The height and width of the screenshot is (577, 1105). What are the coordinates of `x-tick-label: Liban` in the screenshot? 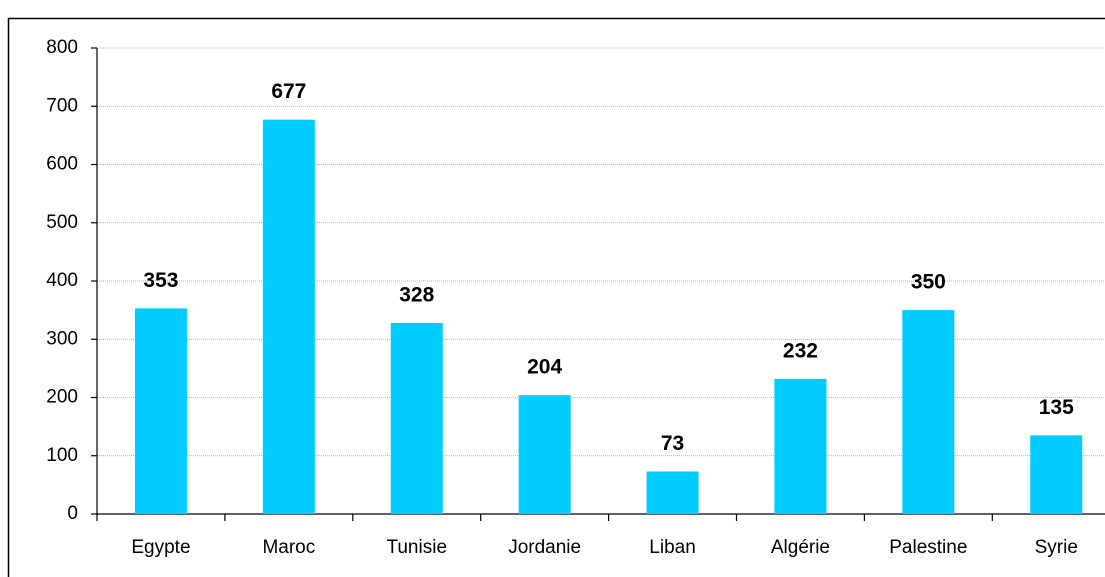 It's located at (672, 547).